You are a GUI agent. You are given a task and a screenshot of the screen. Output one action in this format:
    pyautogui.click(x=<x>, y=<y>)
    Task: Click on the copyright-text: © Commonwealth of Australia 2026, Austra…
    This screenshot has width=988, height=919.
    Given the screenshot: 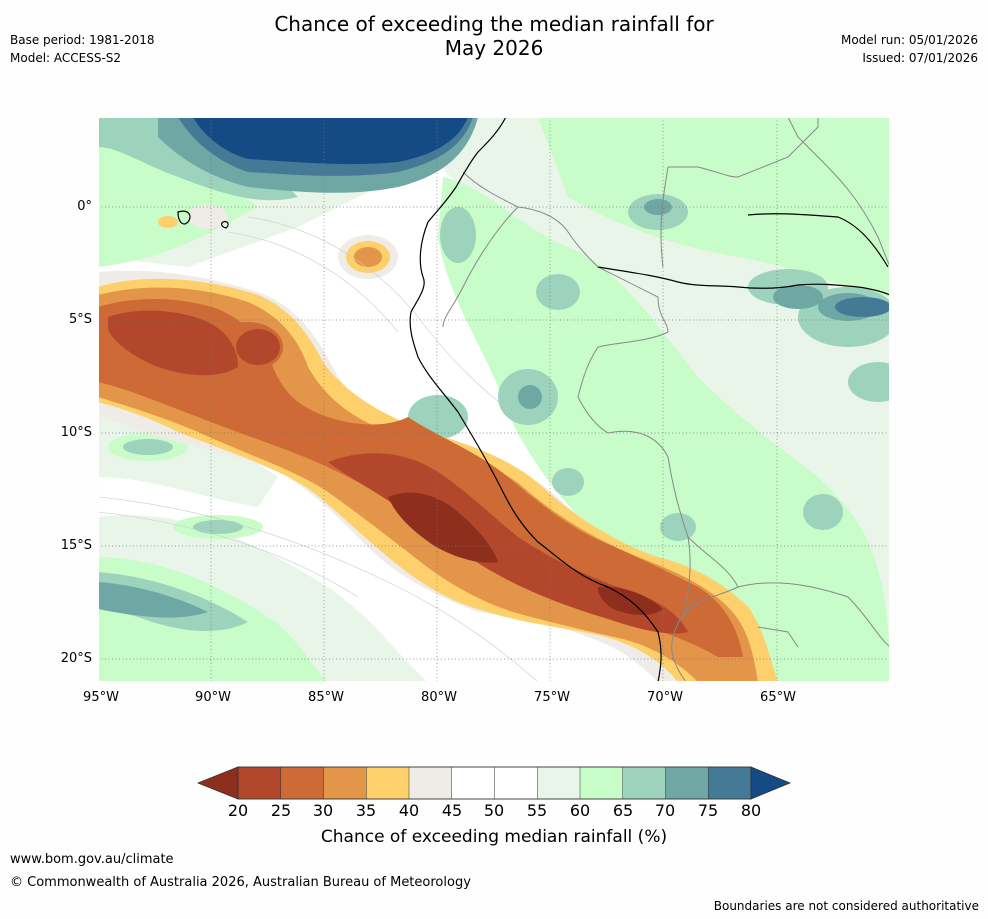 What is the action you would take?
    pyautogui.click(x=240, y=882)
    